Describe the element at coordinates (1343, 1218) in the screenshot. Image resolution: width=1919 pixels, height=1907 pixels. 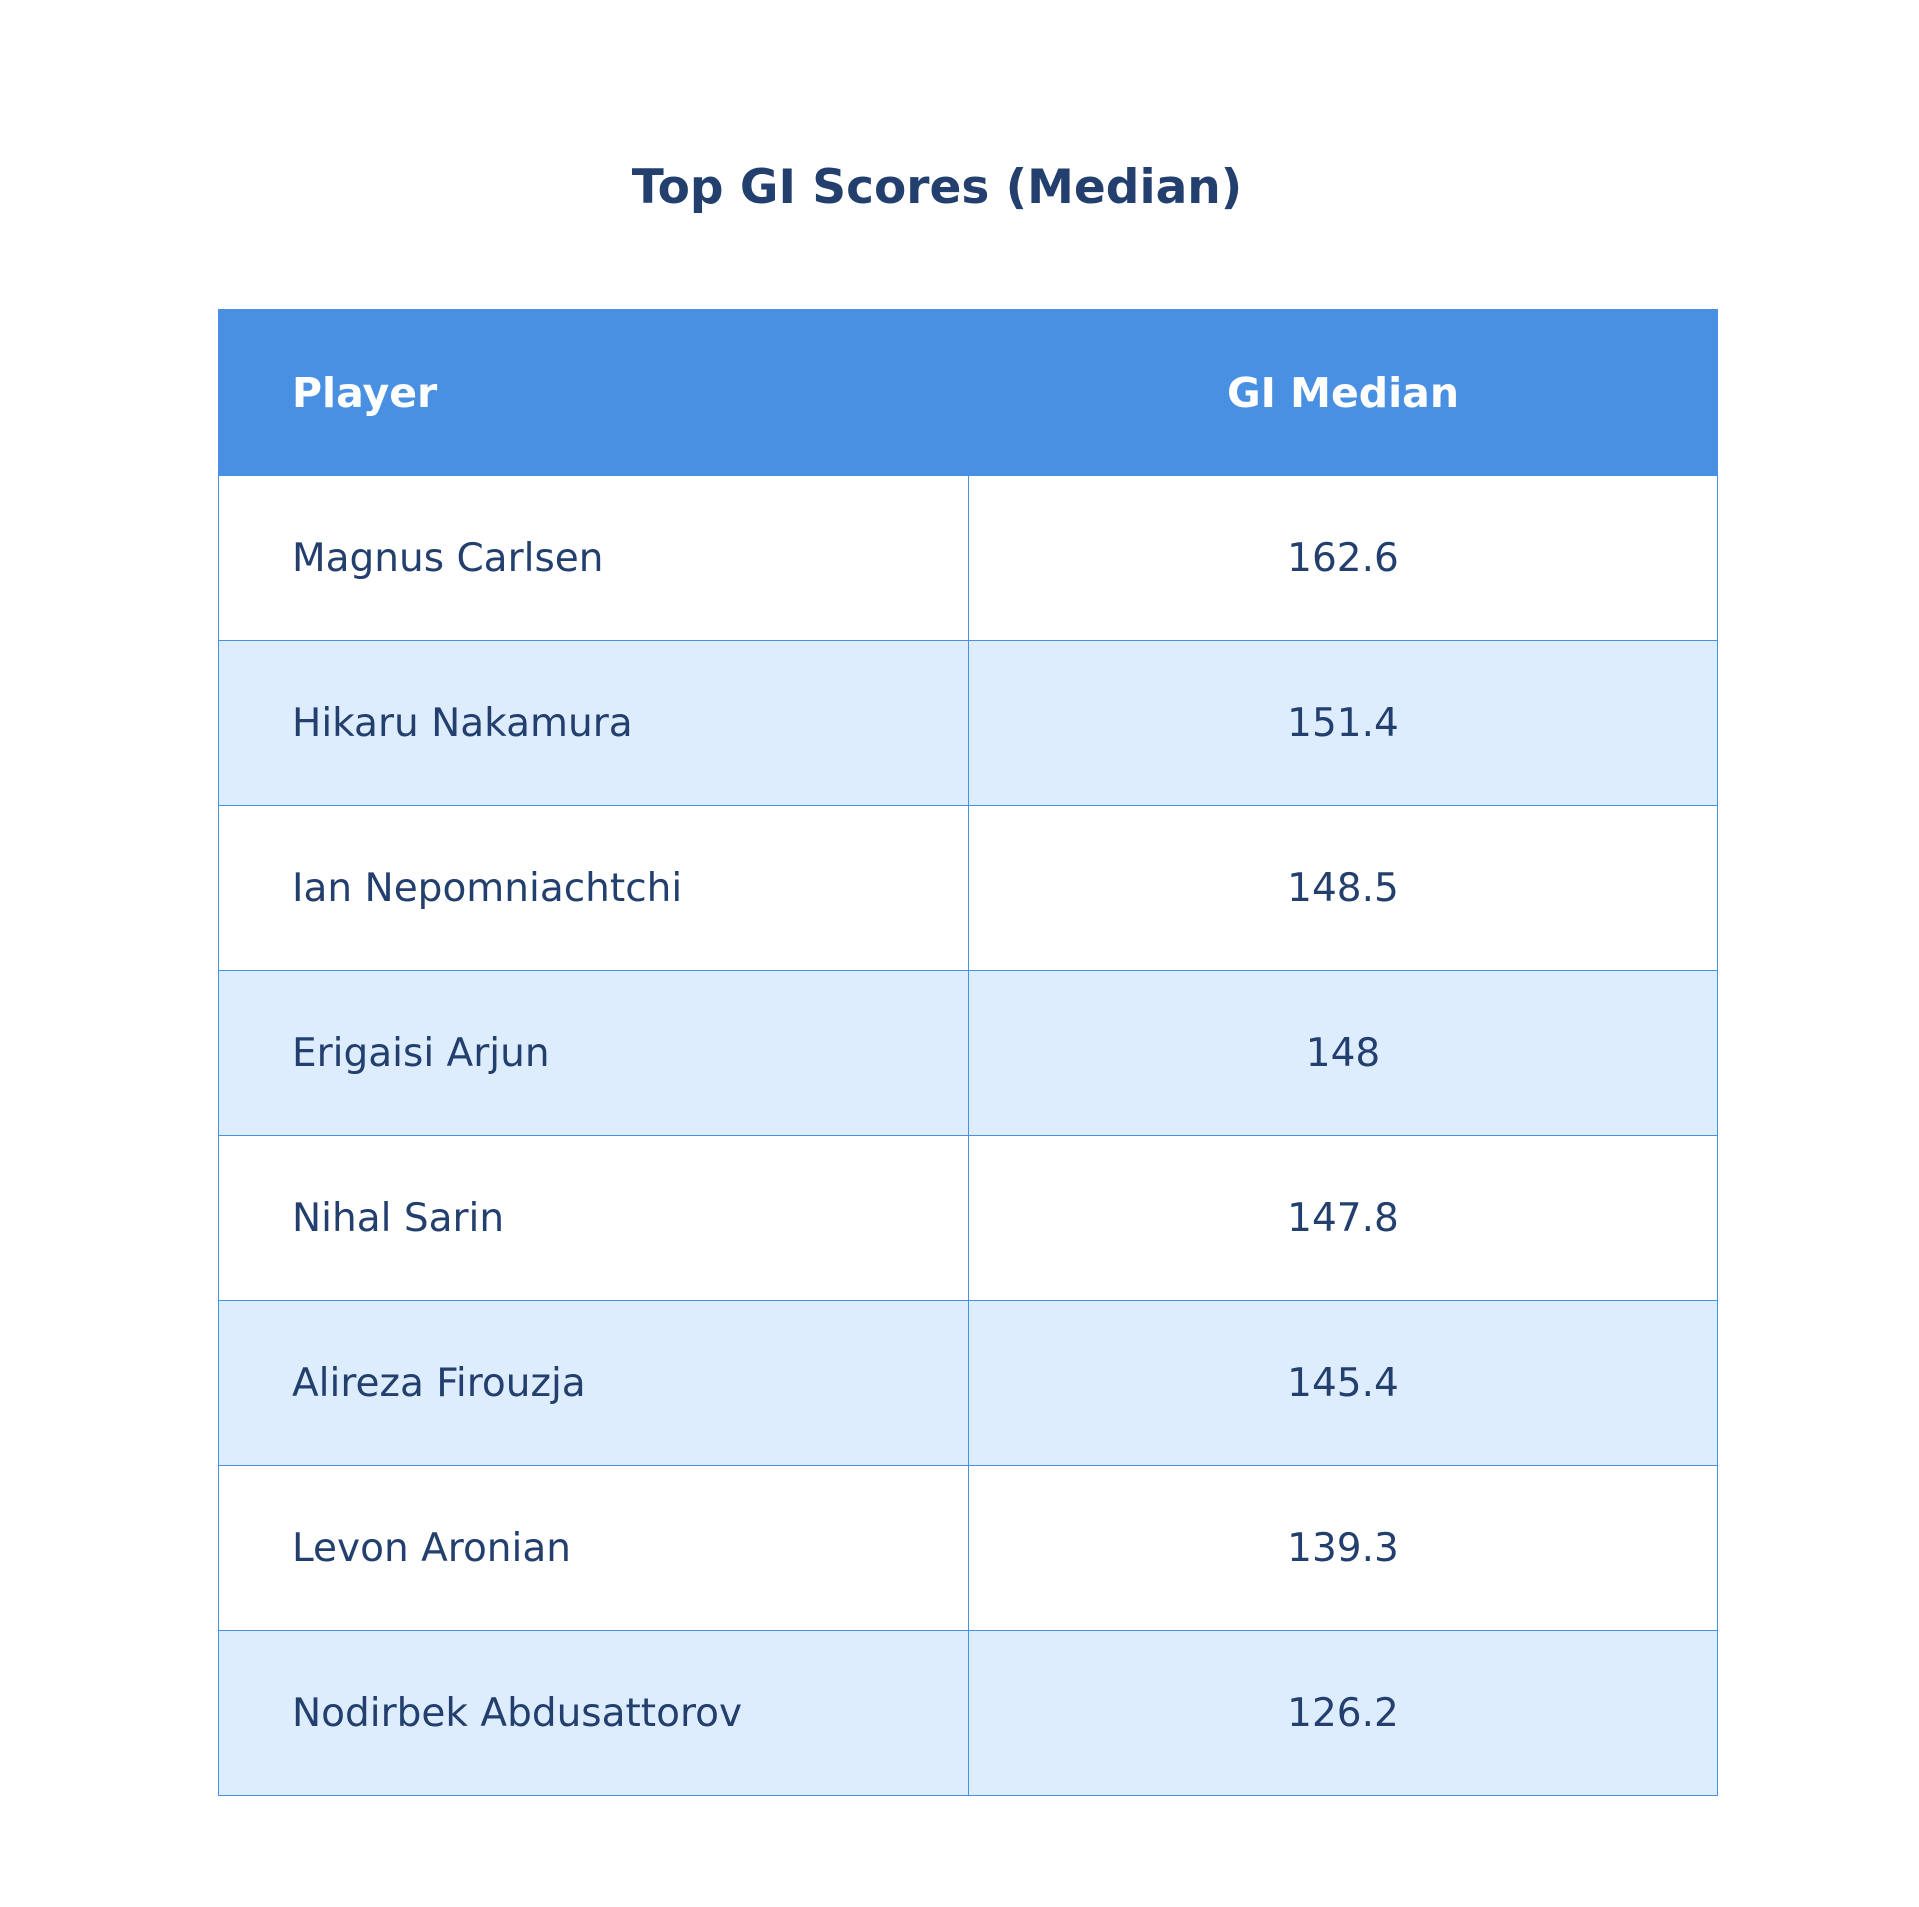
I see `gi-median-cell: 147.8` at that location.